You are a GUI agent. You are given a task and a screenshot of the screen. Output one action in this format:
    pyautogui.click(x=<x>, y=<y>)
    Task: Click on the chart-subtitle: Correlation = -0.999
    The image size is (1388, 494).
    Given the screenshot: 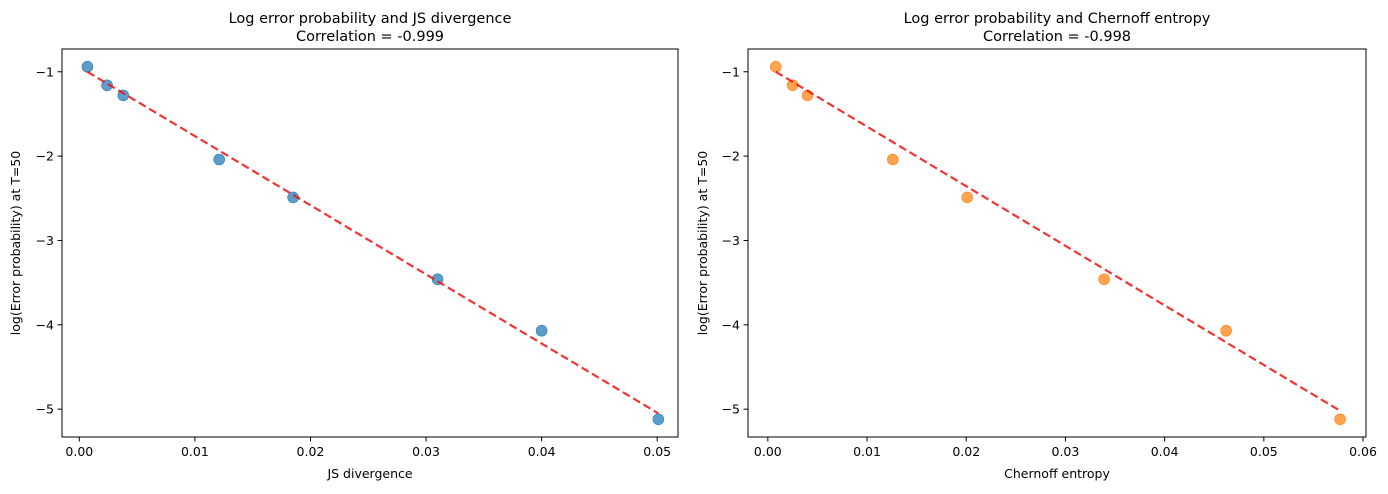 What is the action you would take?
    pyautogui.click(x=370, y=37)
    